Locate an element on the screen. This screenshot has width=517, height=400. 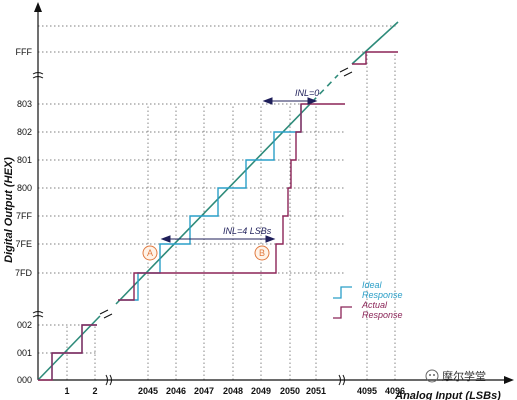
ideal-line-seg-low is located at coordinates (69, 348).